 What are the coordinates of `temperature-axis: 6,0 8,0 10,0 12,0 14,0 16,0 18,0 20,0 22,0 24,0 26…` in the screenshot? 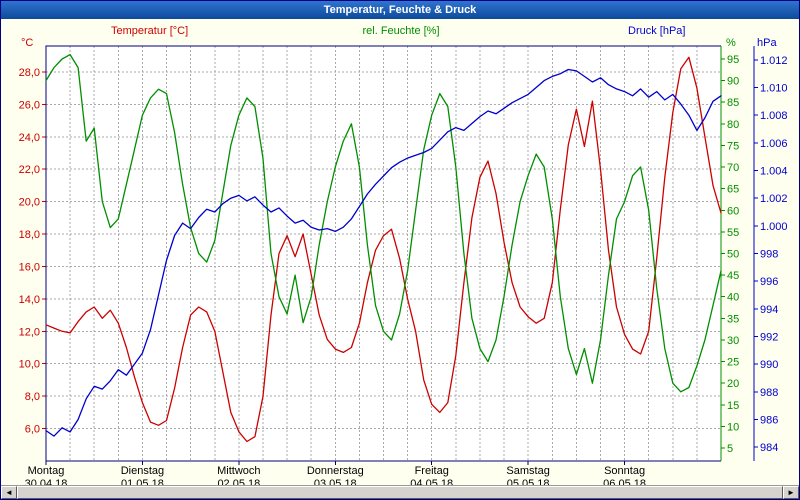 It's located at (32, 251).